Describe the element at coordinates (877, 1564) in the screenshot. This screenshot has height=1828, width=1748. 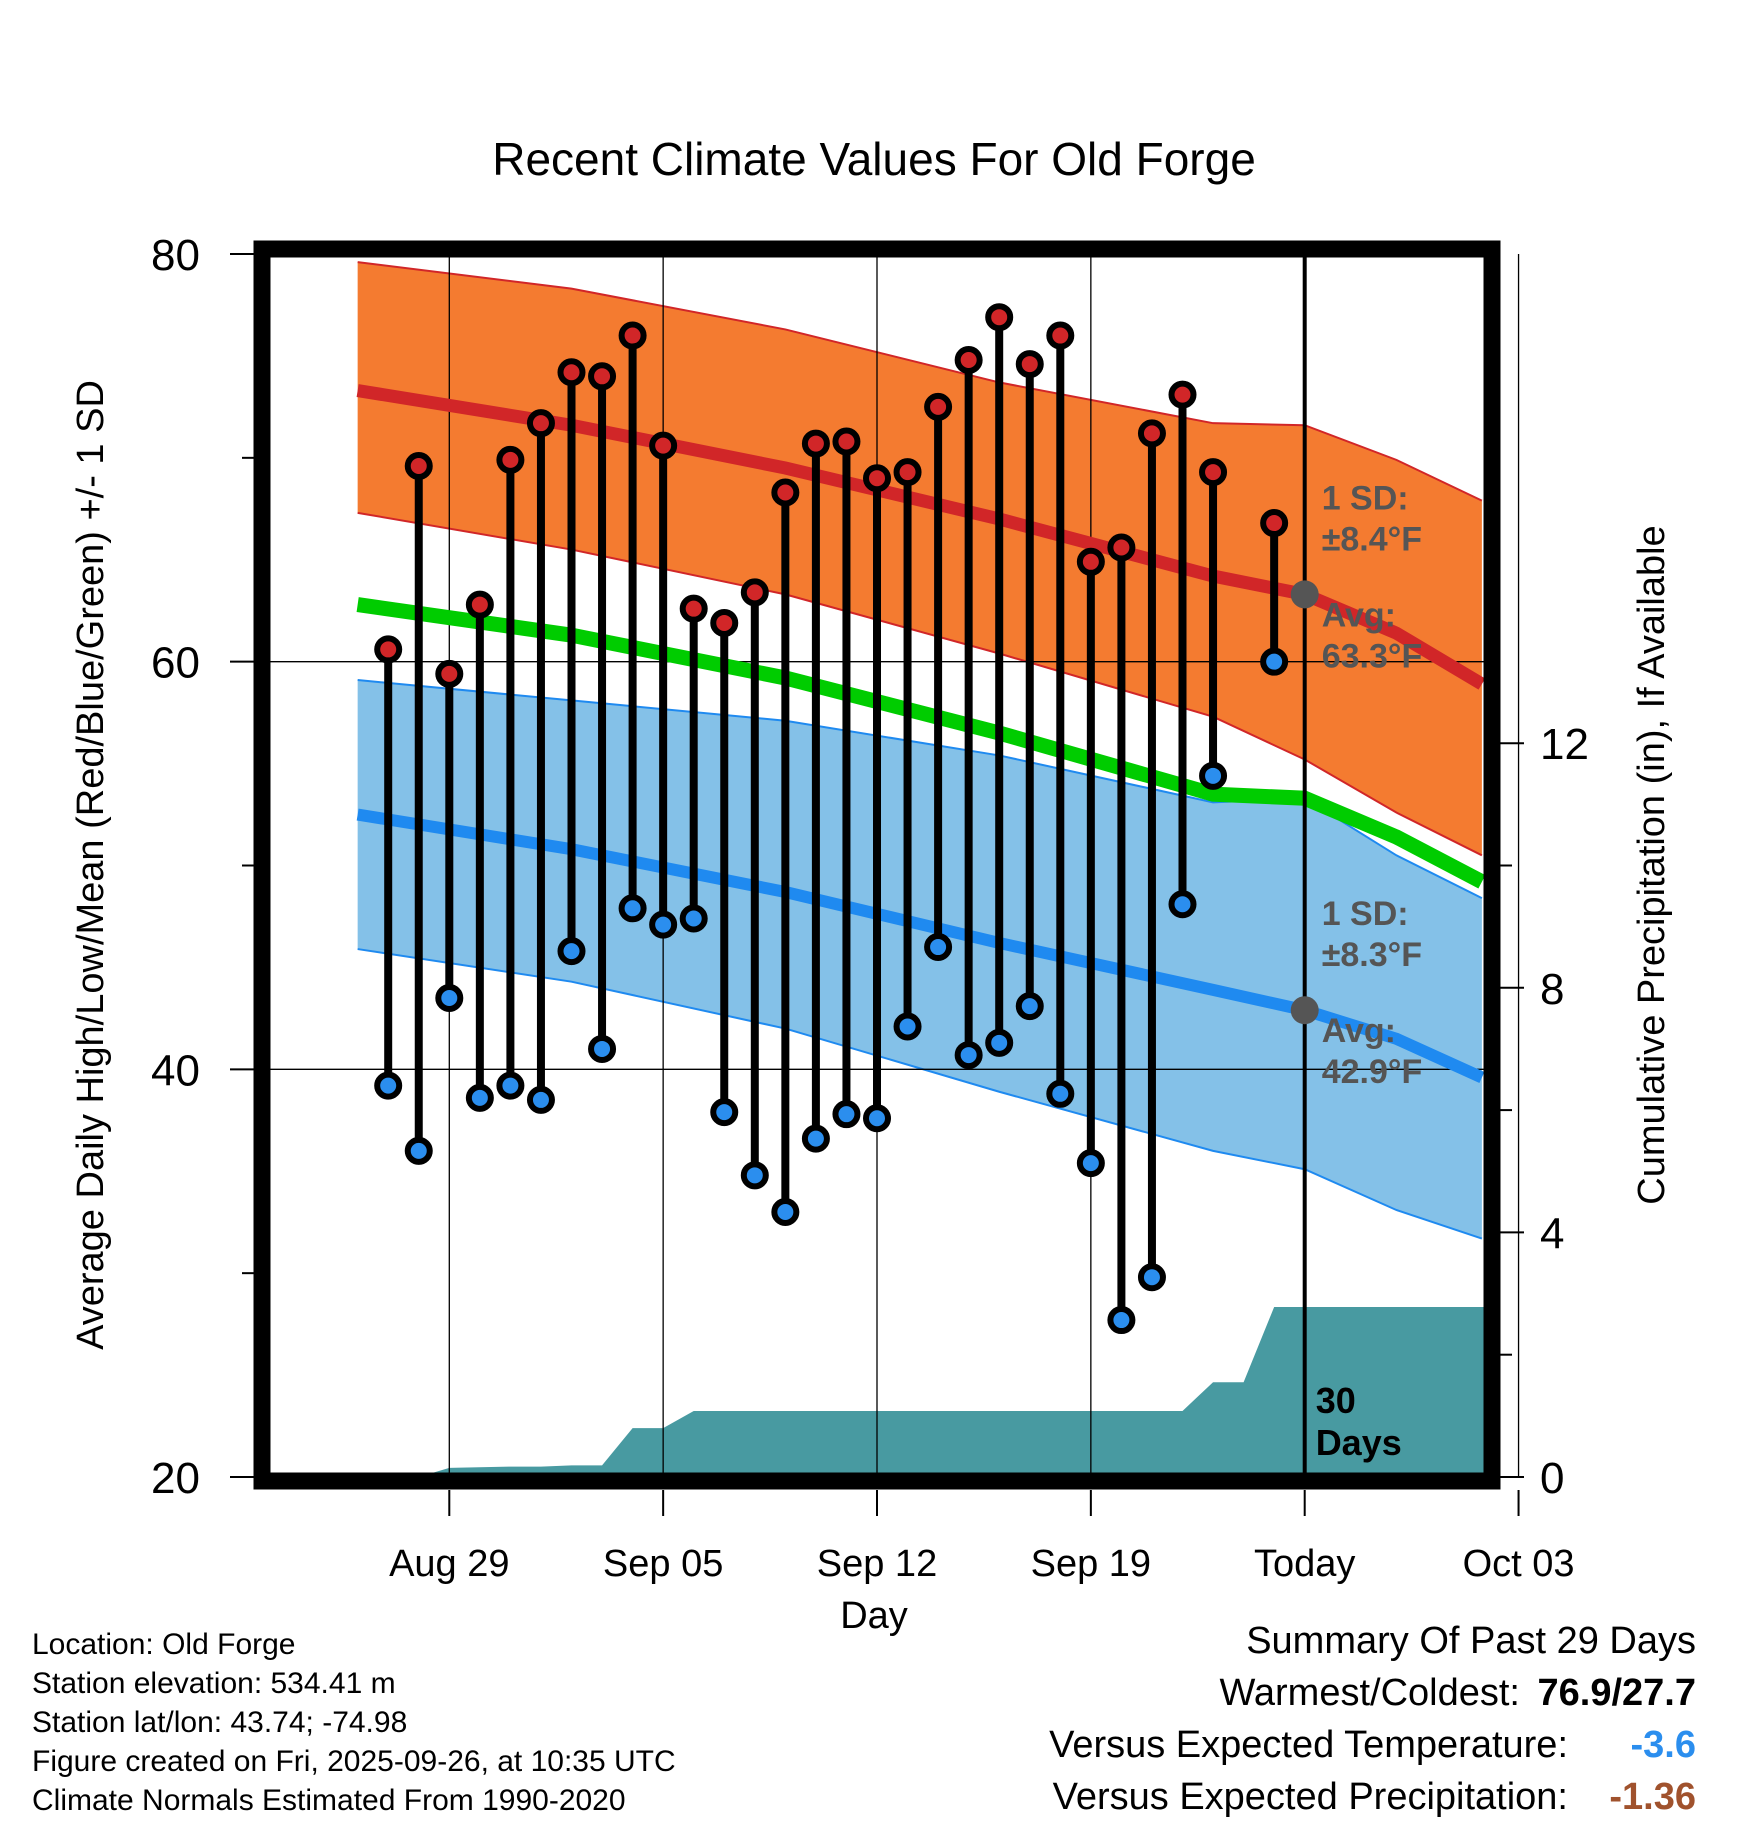
I see `x-tick-label: Sep 12` at that location.